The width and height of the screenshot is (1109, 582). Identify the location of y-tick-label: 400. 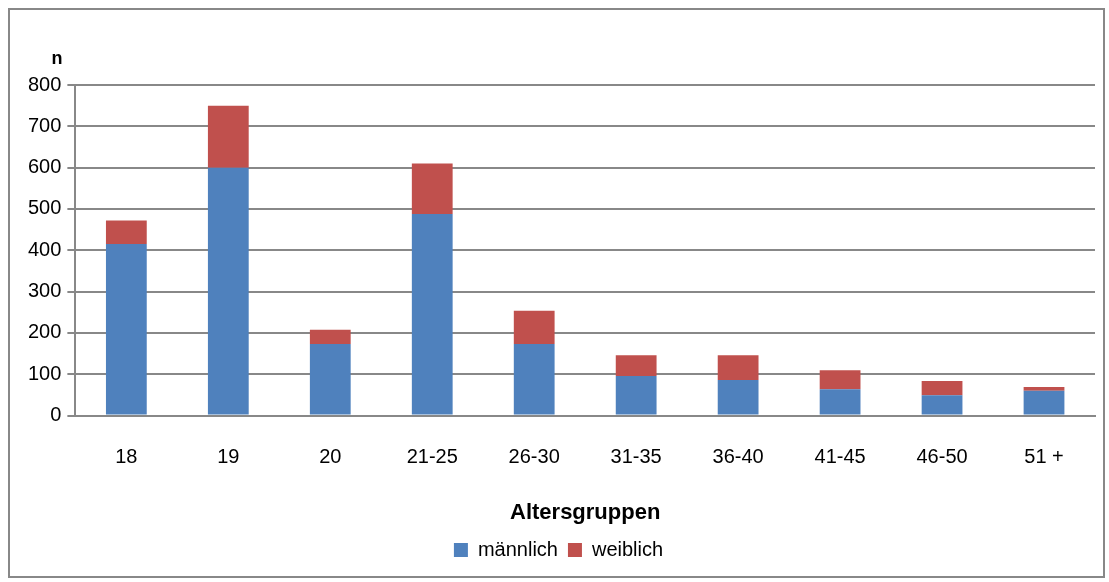
(44, 248).